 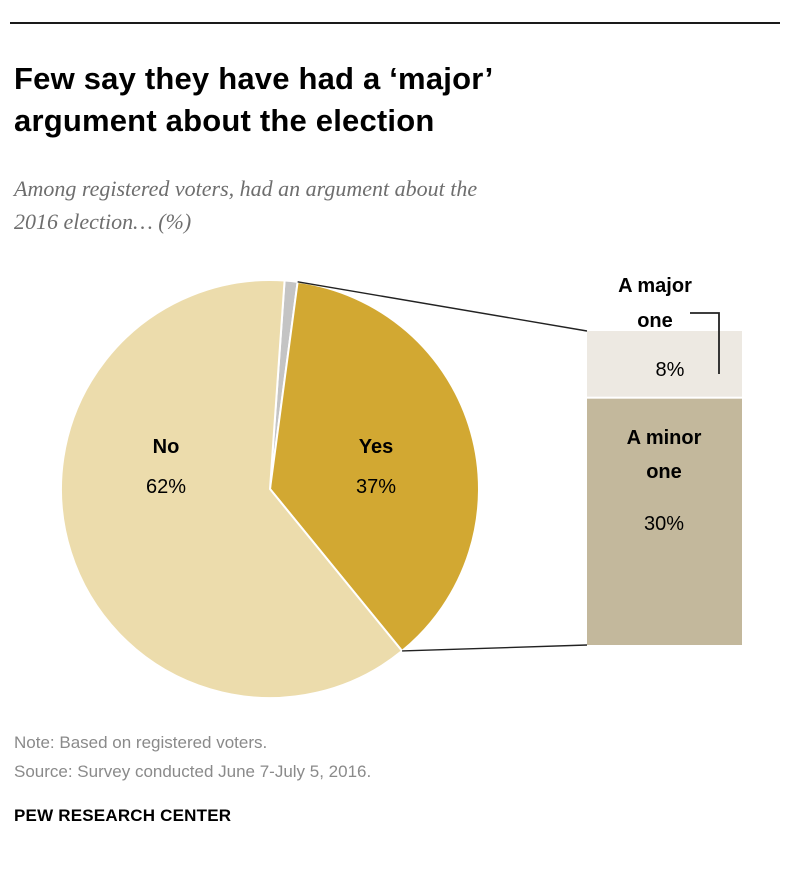 What do you see at coordinates (495, 648) in the screenshot?
I see `connector-bottom` at bounding box center [495, 648].